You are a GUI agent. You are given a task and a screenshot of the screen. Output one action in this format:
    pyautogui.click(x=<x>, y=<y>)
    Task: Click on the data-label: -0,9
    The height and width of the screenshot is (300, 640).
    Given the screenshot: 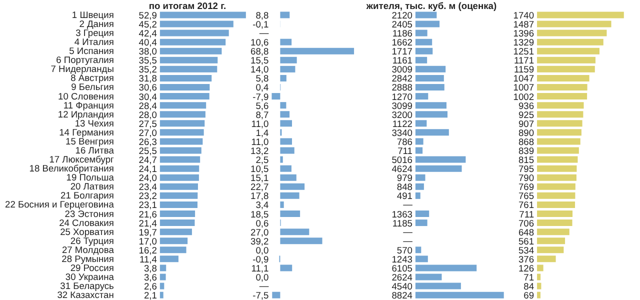 What is the action you would take?
    pyautogui.click(x=260, y=259)
    